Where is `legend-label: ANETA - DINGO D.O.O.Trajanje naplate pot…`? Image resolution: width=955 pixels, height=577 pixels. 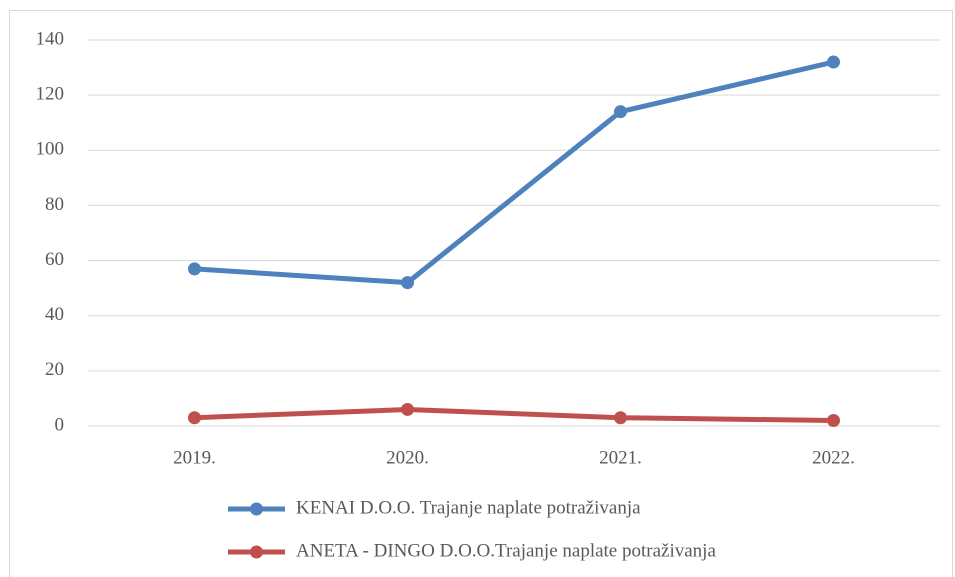
legend-label: ANETA - DINGO D.O.O.Trajanje naplate pot… is located at coordinates (506, 550).